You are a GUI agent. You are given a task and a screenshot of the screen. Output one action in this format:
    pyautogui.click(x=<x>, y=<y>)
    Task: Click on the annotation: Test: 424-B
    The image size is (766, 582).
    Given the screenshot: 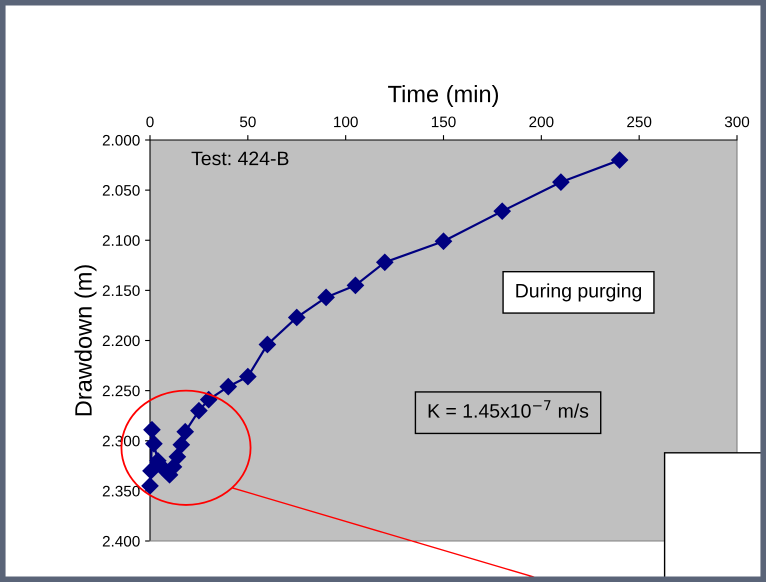 What is the action you would take?
    pyautogui.click(x=240, y=159)
    